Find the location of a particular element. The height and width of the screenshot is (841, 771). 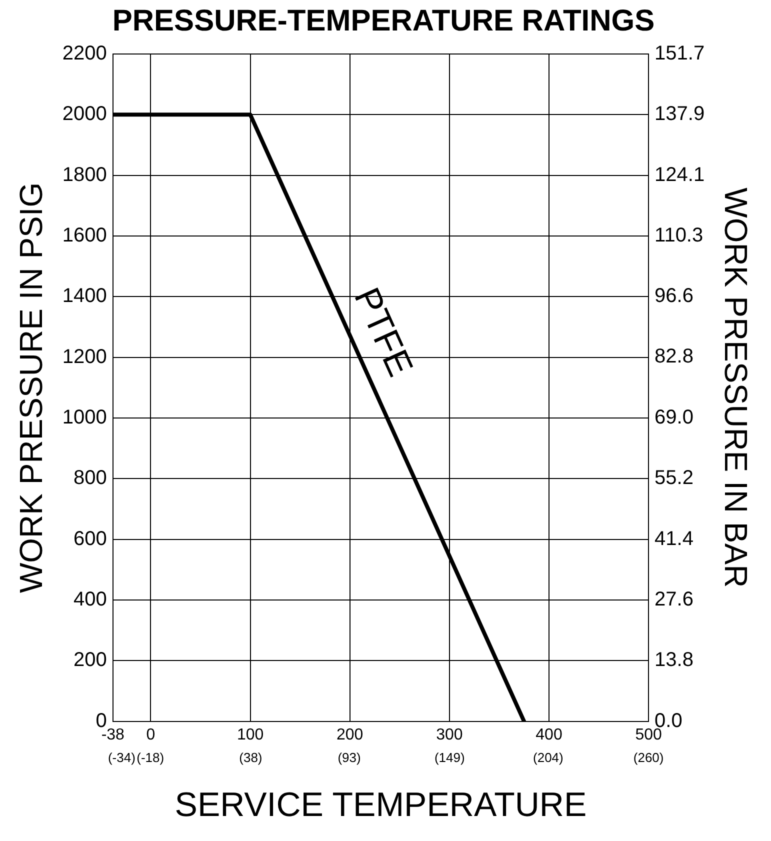

y2-tick-label: 27.6 is located at coordinates (674, 599).